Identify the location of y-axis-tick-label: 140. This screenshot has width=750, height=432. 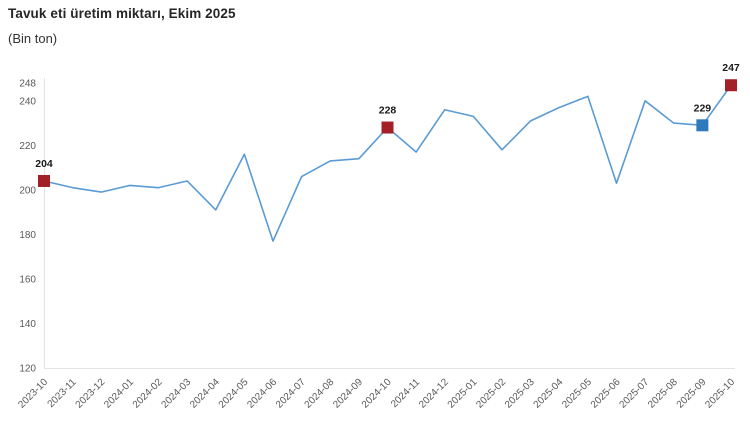
(27, 324).